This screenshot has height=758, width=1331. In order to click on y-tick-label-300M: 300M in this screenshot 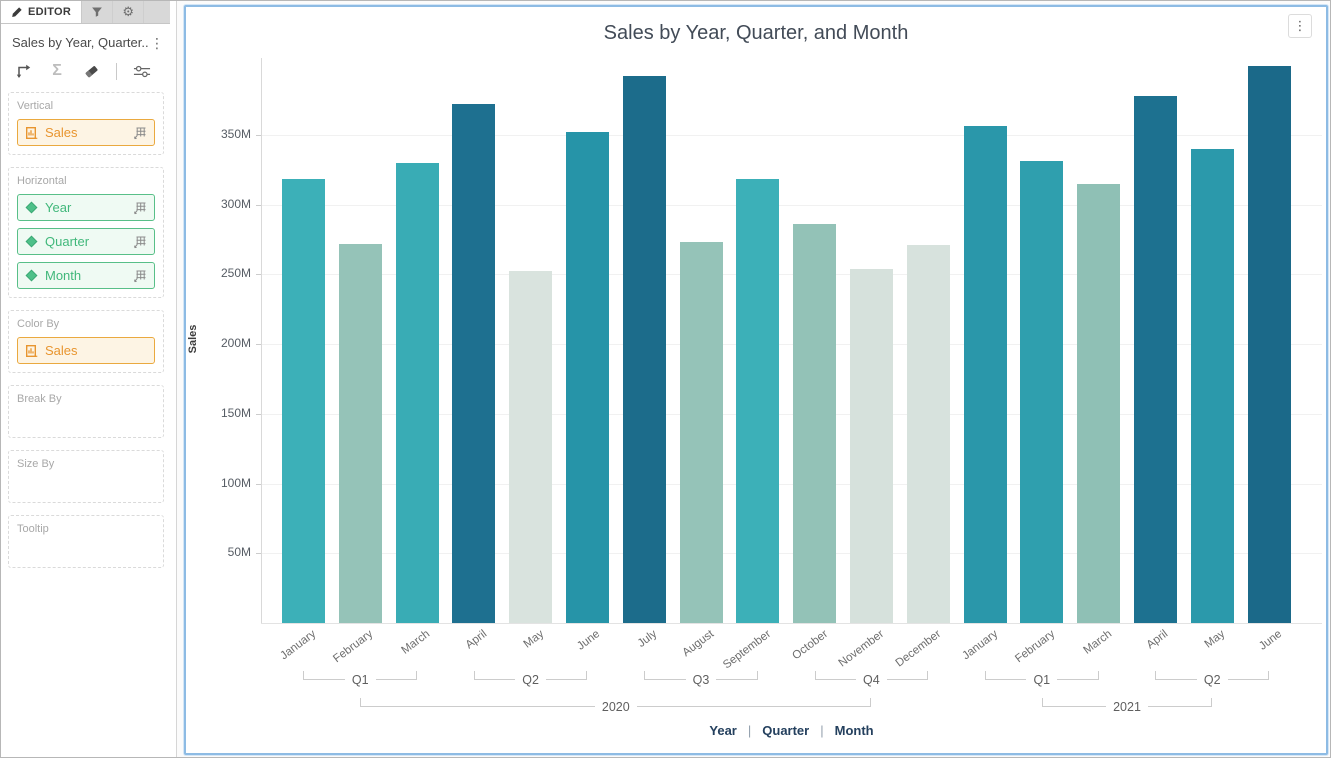, I will do `click(235, 203)`.